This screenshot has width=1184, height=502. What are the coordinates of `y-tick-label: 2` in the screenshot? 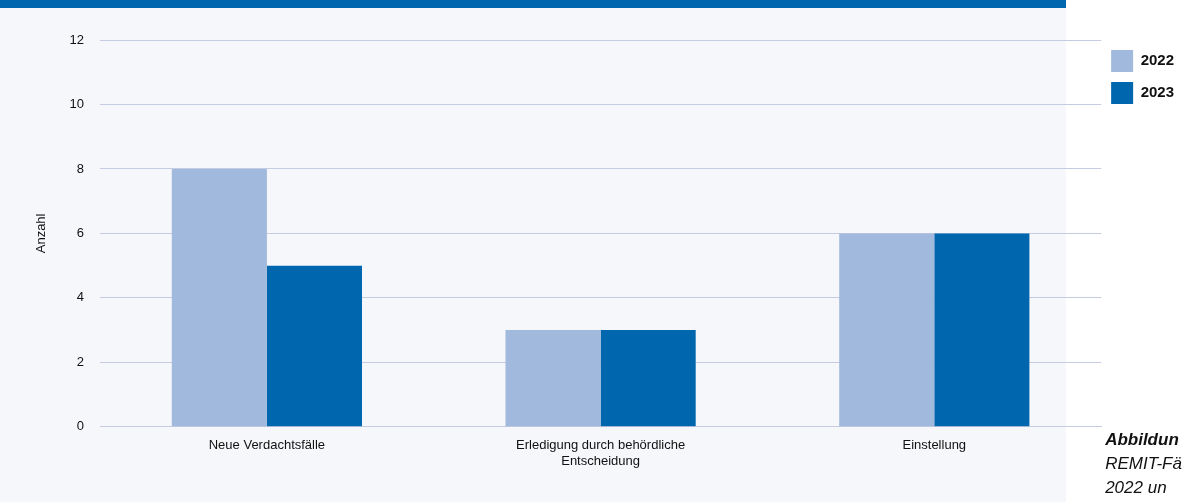 It's located at (80, 361).